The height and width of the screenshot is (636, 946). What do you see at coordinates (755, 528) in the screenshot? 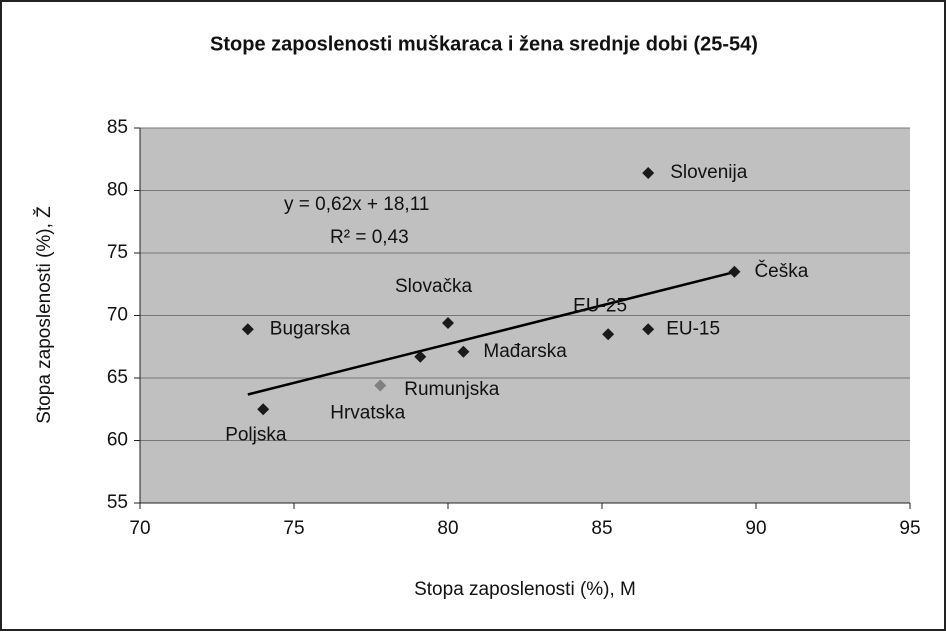
I see `x-tick-label: 90` at bounding box center [755, 528].